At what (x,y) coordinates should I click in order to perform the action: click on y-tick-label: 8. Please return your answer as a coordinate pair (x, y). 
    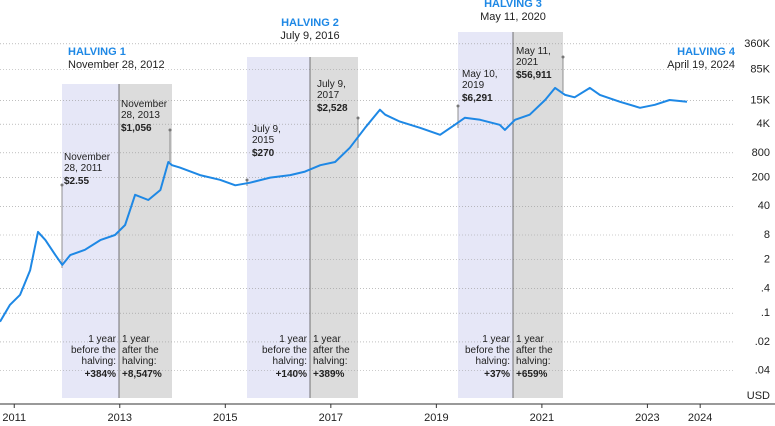
    Looking at the image, I should click on (767, 235).